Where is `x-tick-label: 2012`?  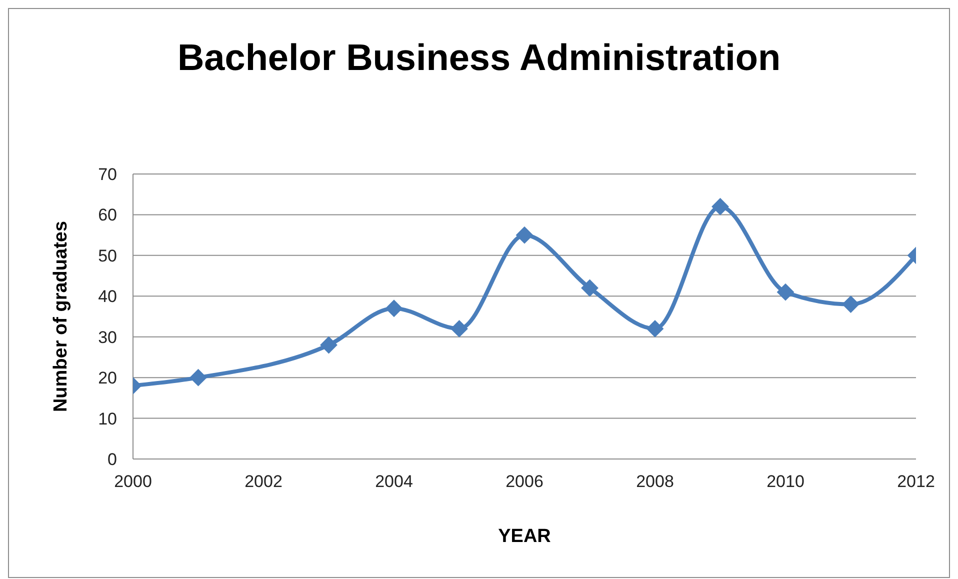 x-tick-label: 2012 is located at coordinates (916, 482).